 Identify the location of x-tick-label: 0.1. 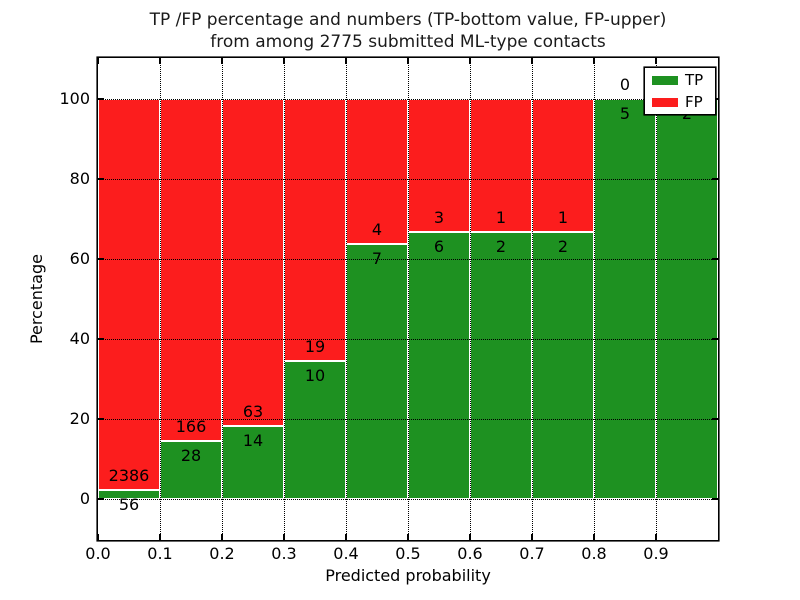
(160, 553).